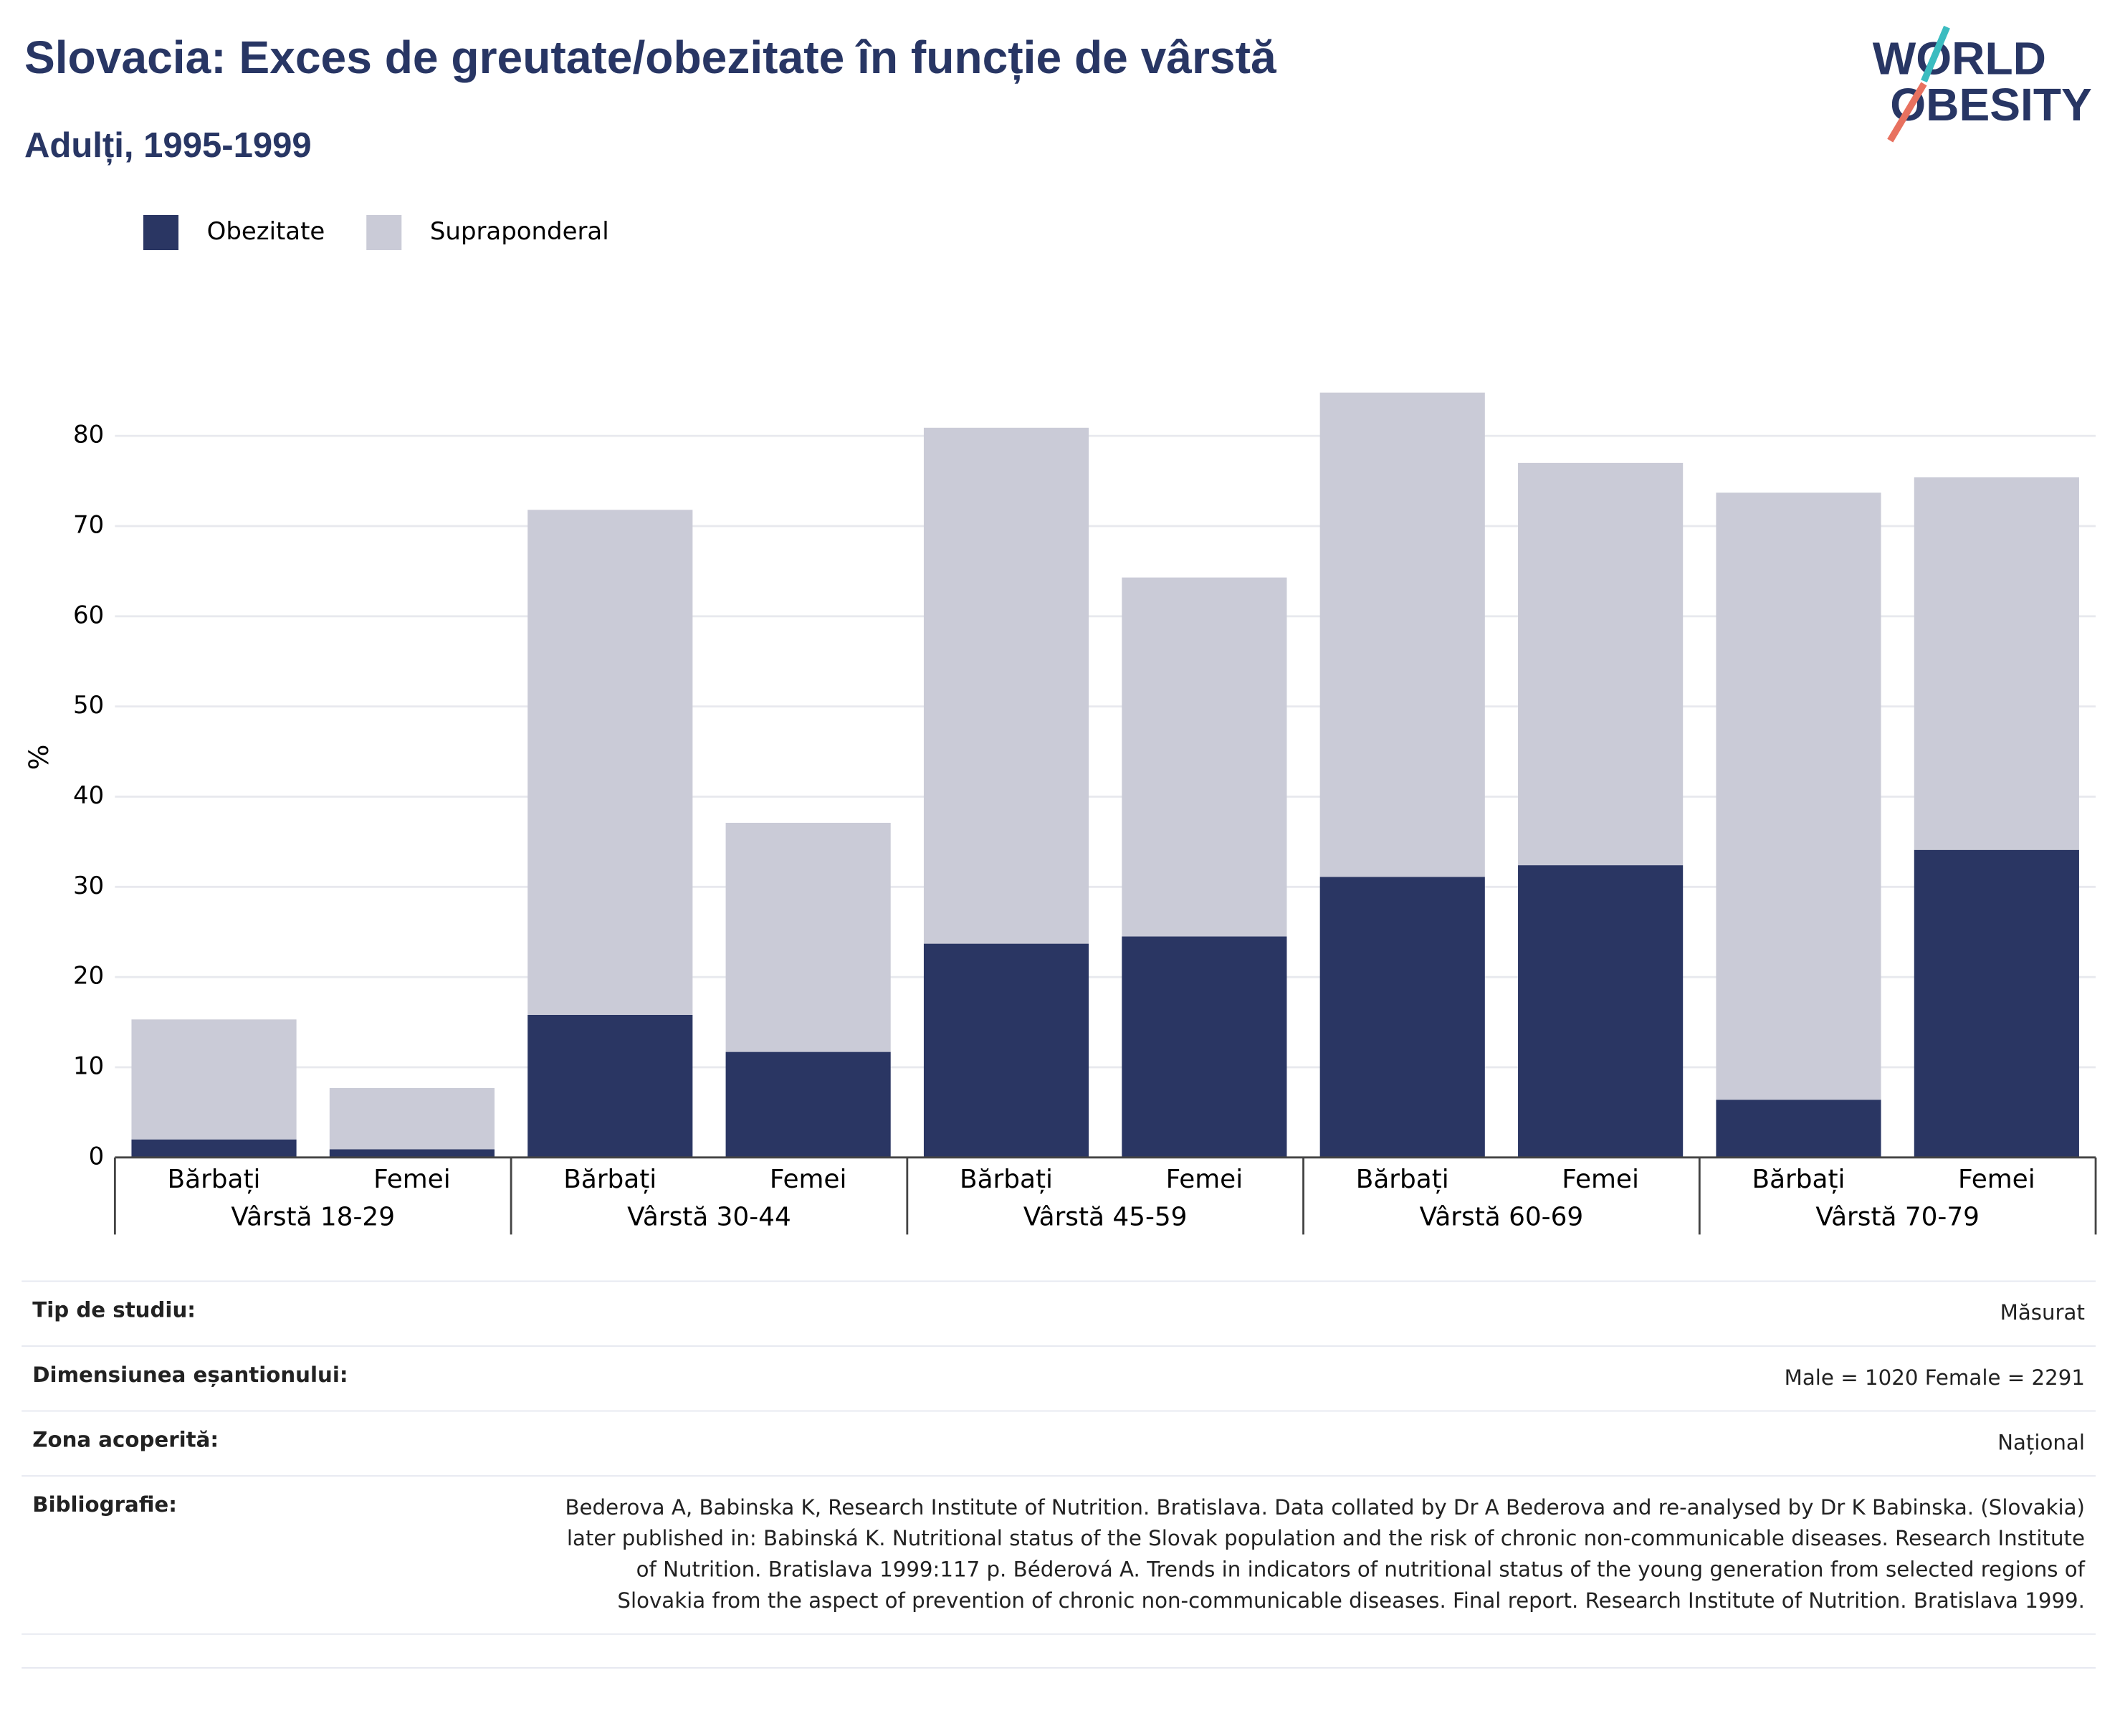 This screenshot has height=1736, width=2120. I want to click on y-tick-label: 40, so click(89, 795).